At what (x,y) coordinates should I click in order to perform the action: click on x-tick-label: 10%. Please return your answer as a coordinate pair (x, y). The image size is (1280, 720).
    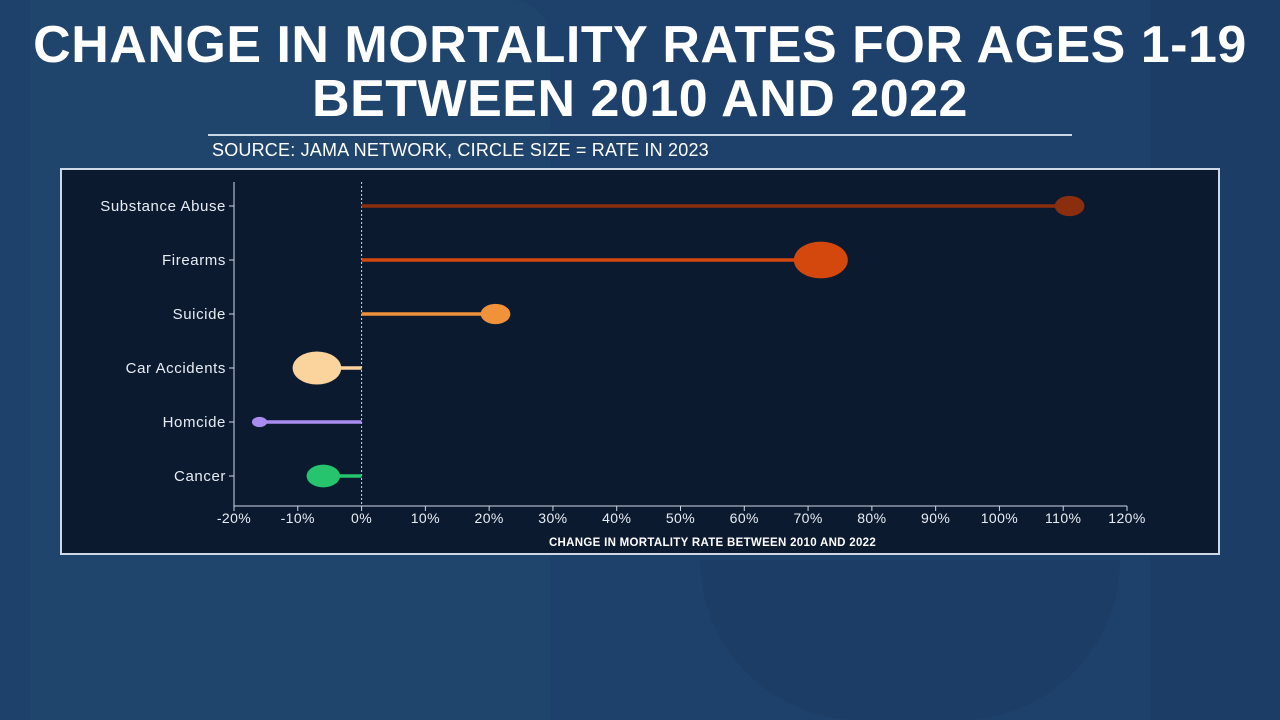
    Looking at the image, I should click on (425, 518).